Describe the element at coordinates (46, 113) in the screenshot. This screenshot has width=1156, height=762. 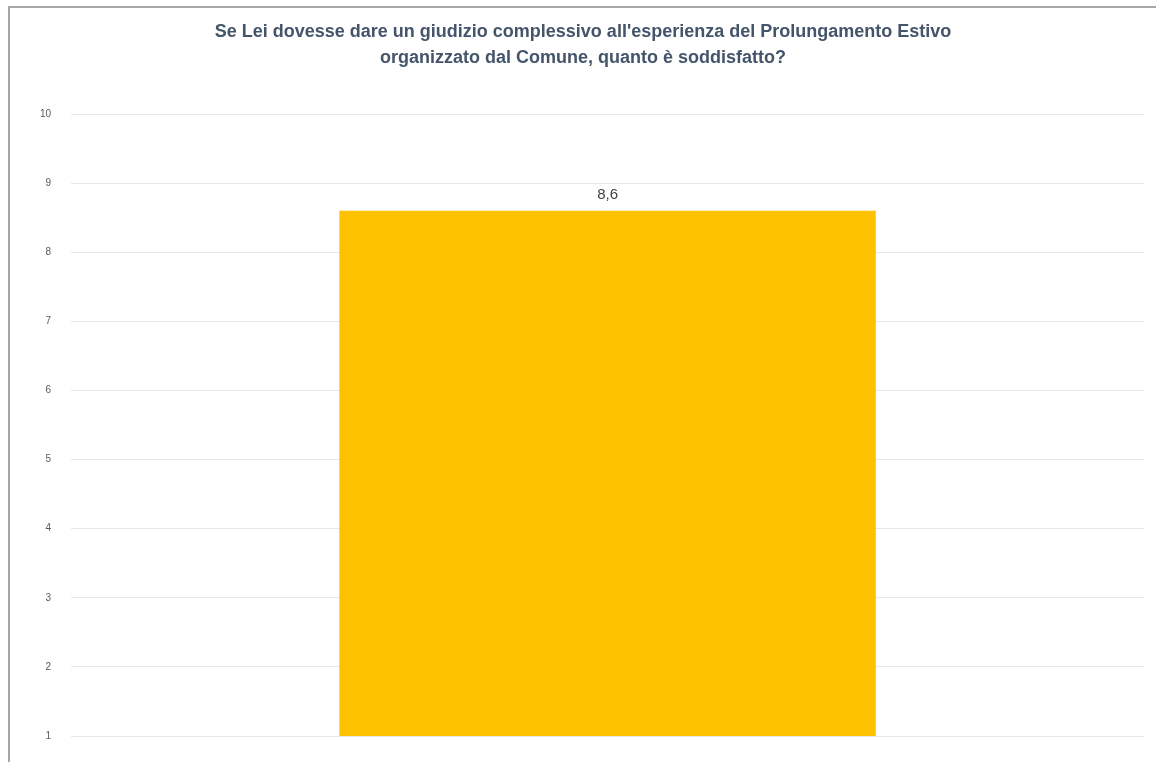
I see `y-tick-label: 10` at that location.